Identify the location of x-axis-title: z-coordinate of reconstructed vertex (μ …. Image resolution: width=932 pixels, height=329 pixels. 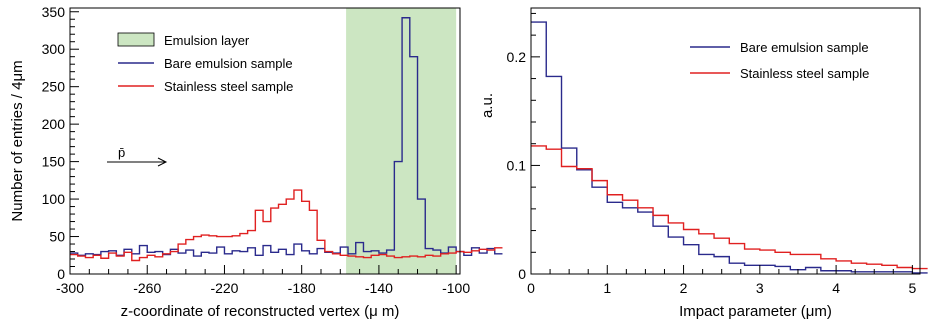
(260, 311).